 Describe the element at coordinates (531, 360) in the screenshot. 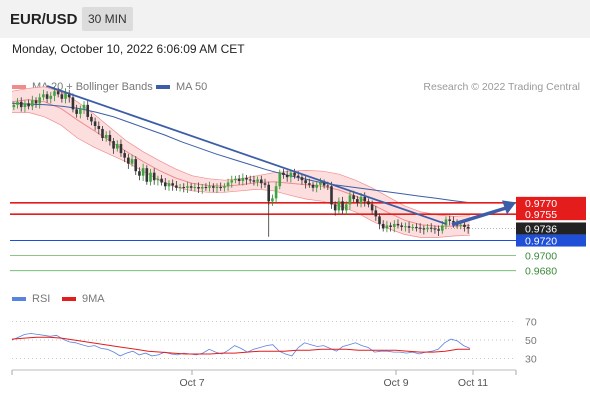

I see `rsi-tick-label: 30` at that location.